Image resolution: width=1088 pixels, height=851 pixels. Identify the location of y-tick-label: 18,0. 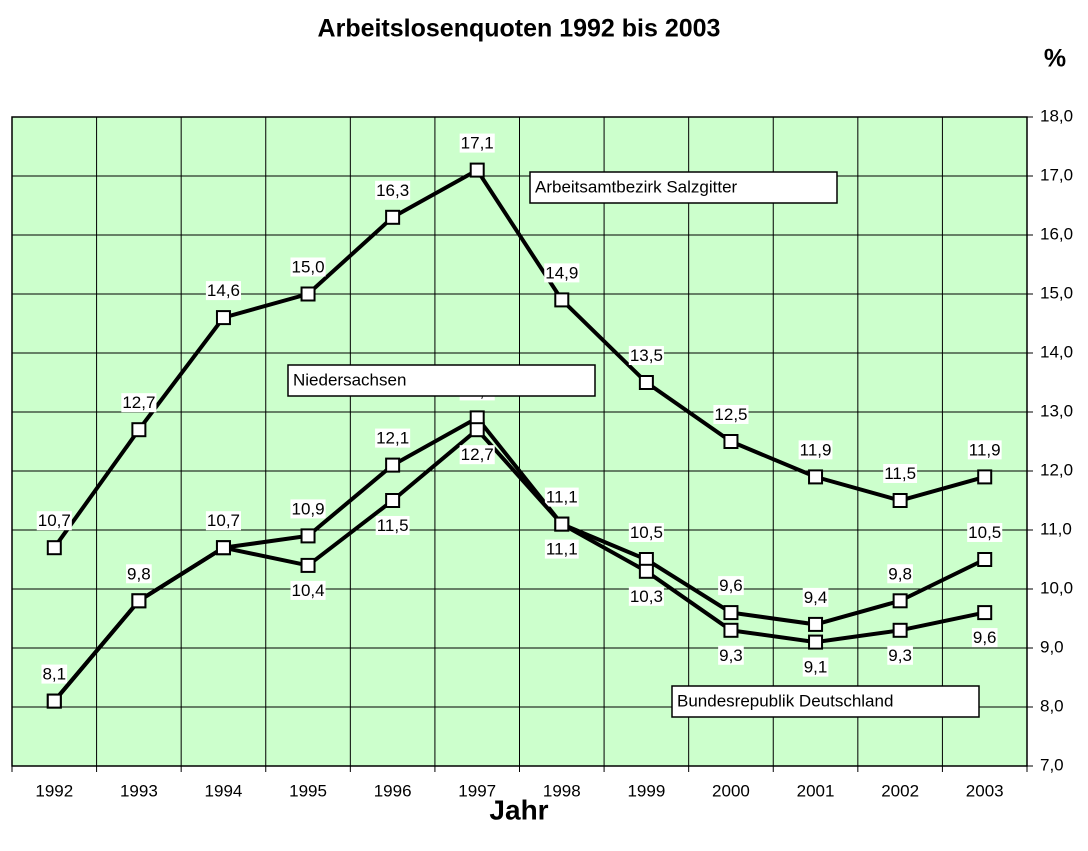
(1056, 115).